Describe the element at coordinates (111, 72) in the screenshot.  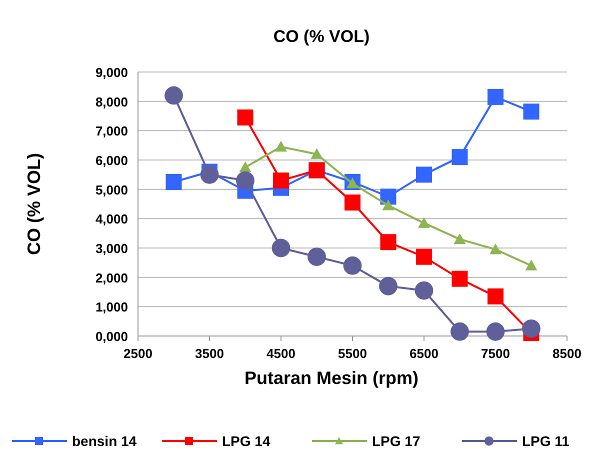
I see `y-tick-label: 9,000` at that location.